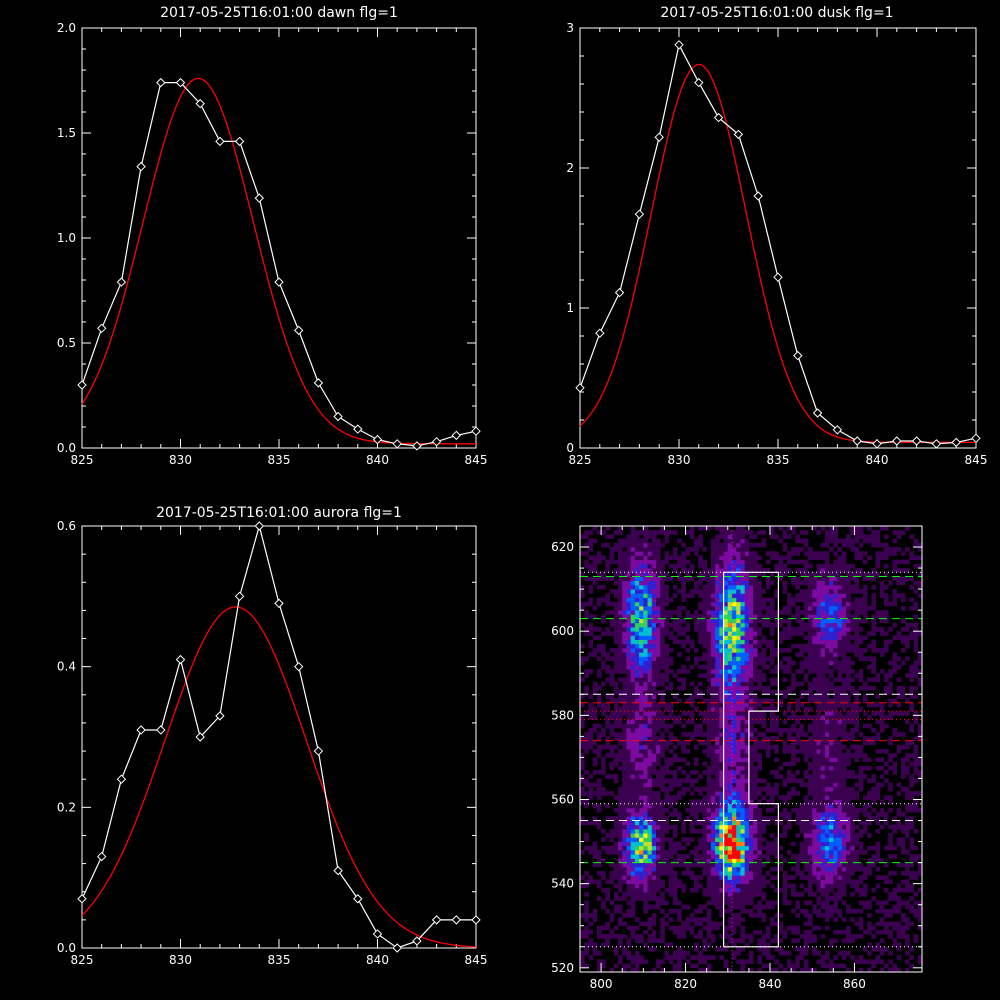 This screenshot has width=1000, height=1000. What do you see at coordinates (837, 430) in the screenshot?
I see `dusk-data-point` at bounding box center [837, 430].